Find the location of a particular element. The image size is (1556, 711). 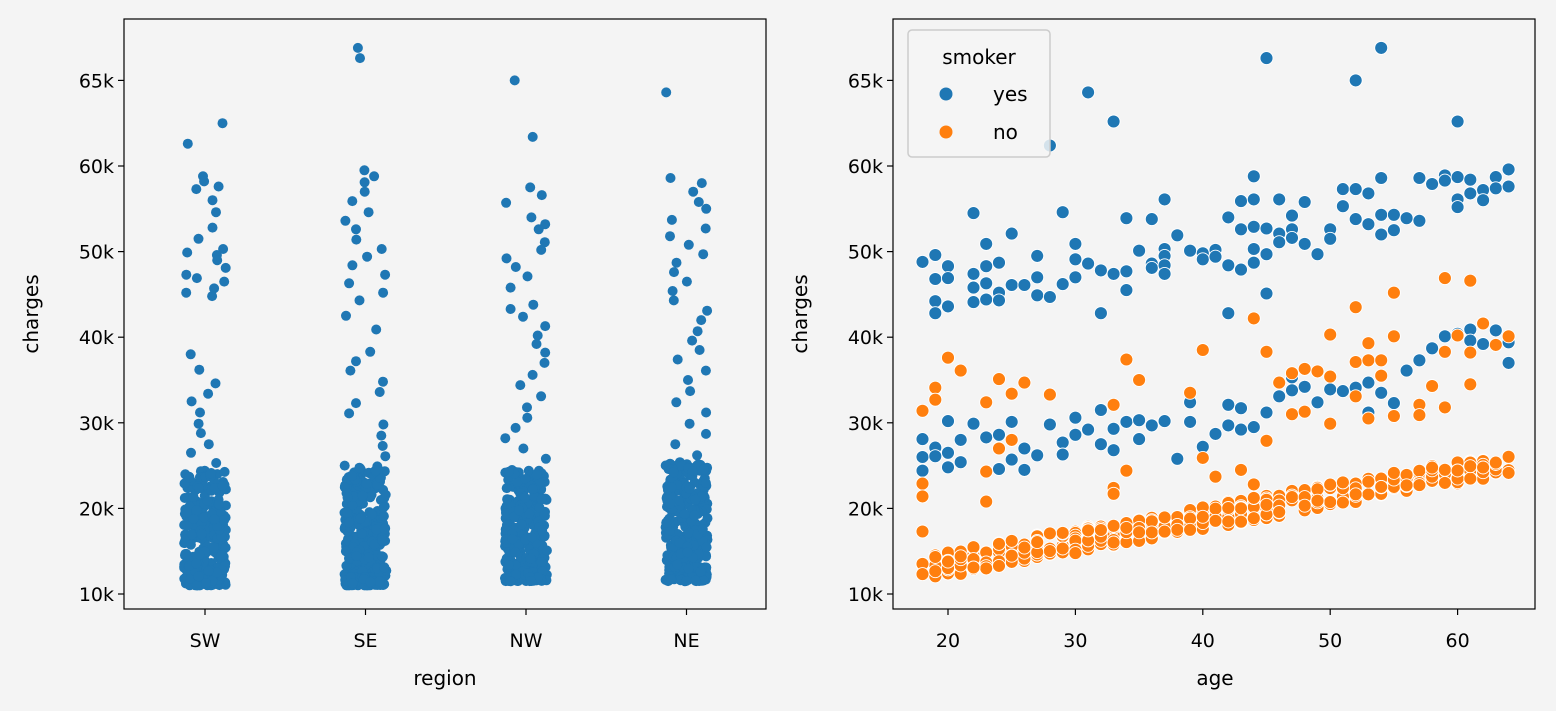

x-tick-label: NE is located at coordinates (686, 641).